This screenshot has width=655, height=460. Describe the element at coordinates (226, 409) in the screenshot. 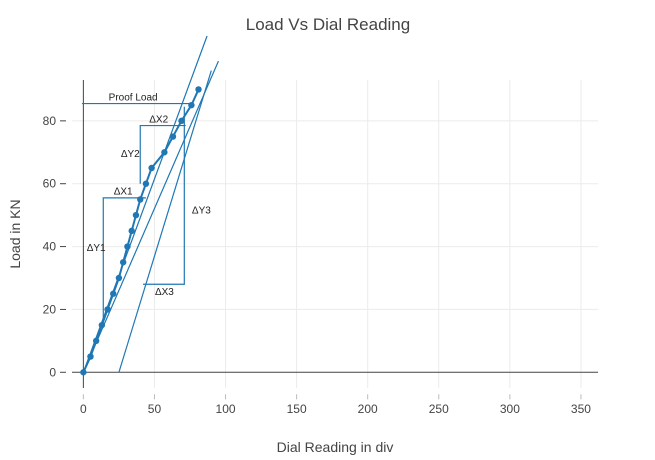

I see `x-tick-label: 100` at that location.